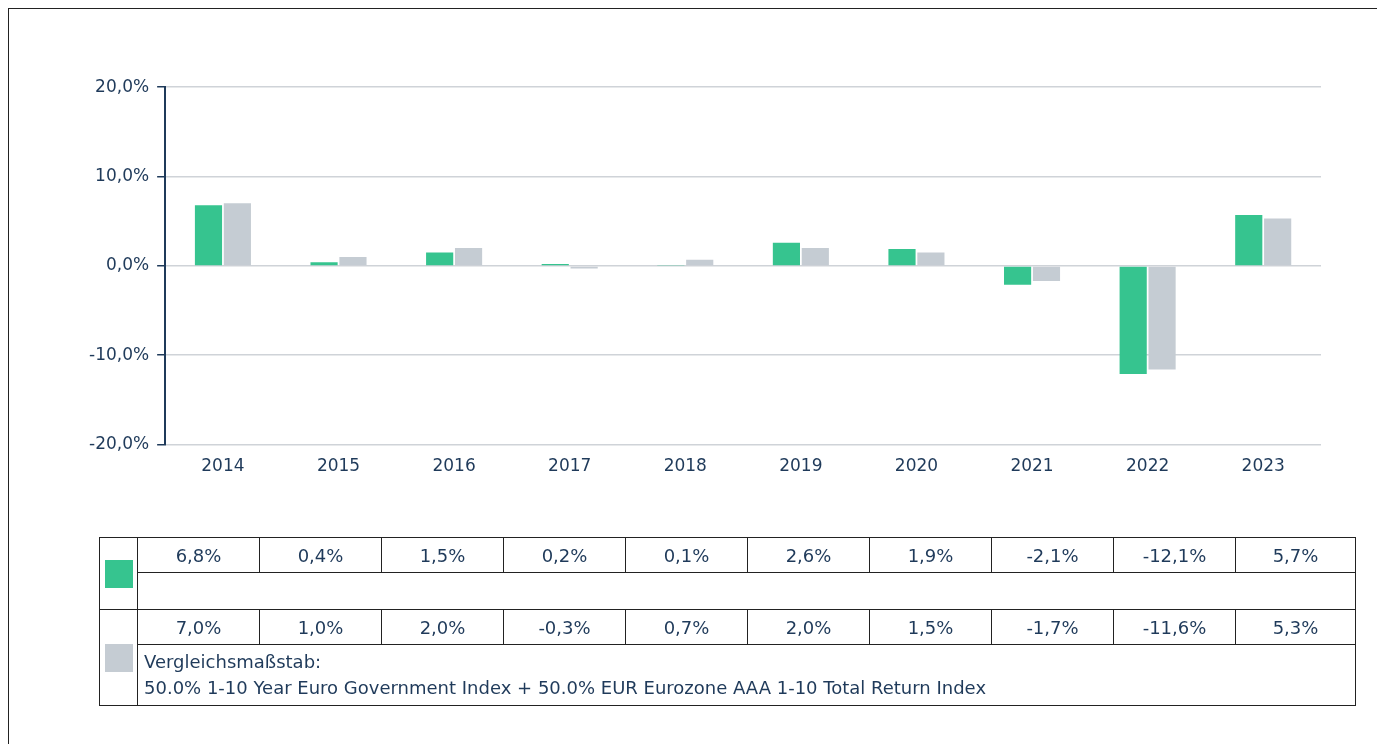 Image resolution: width=1379 pixels, height=749 pixels. Describe the element at coordinates (1174, 627) in the screenshot. I see `data-label: -11,6%` at that location.